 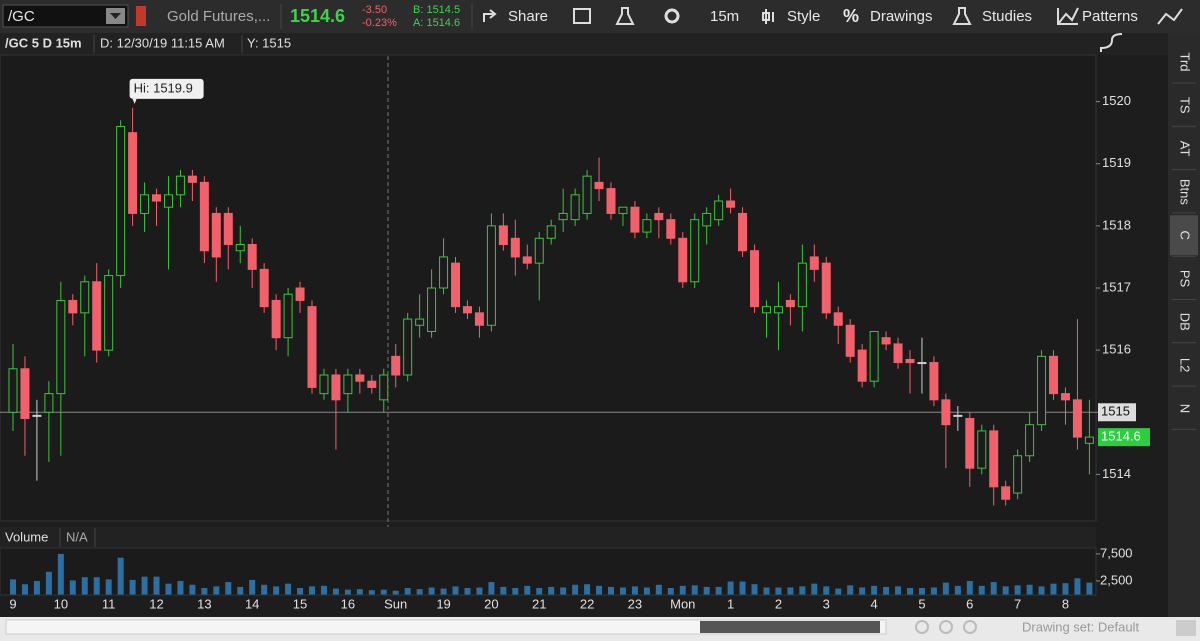 I want to click on sidebar-tab: PS, so click(x=1185, y=279).